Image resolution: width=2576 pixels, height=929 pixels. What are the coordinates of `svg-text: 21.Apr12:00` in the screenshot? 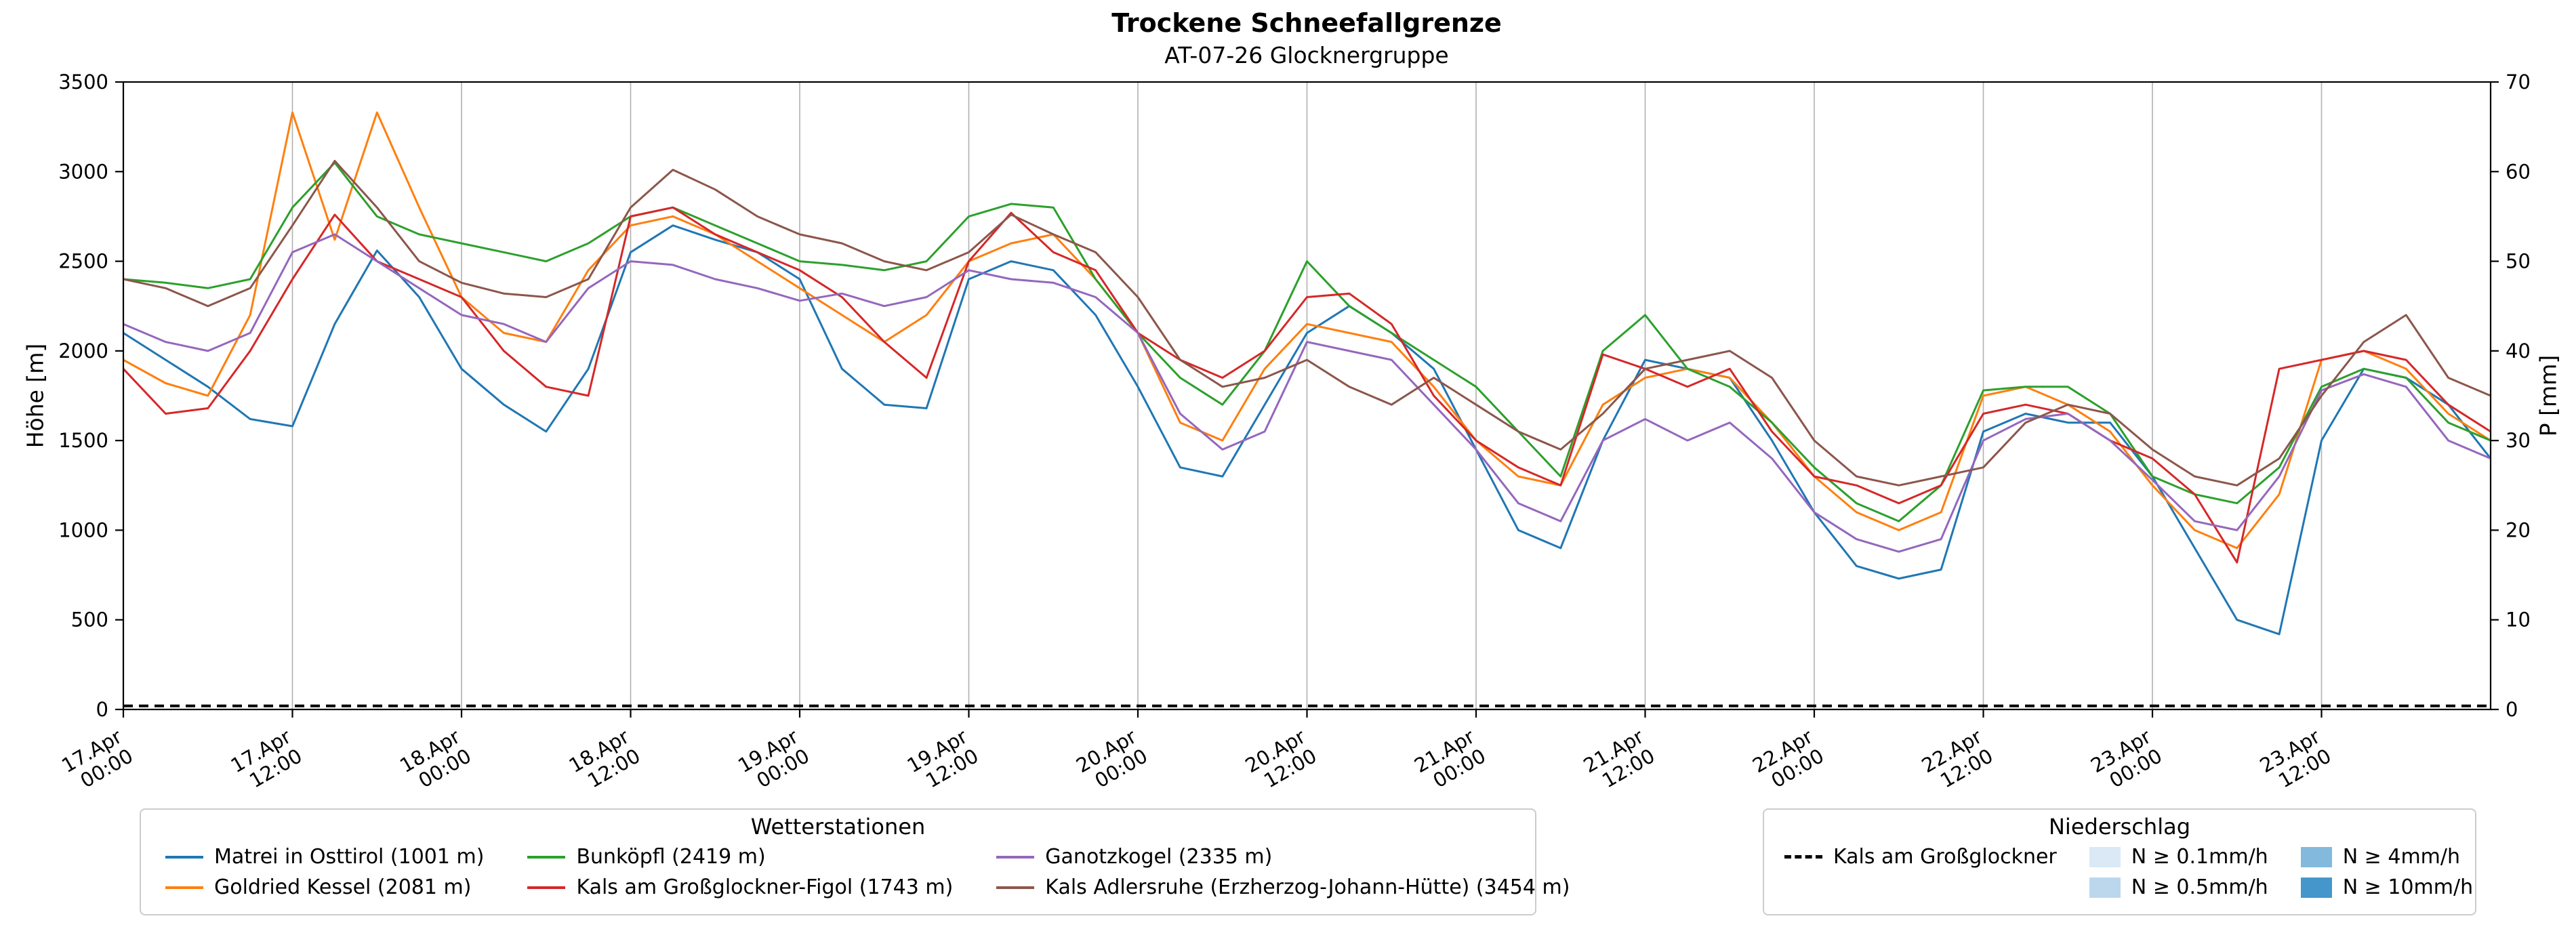 It's located at (1620, 761).